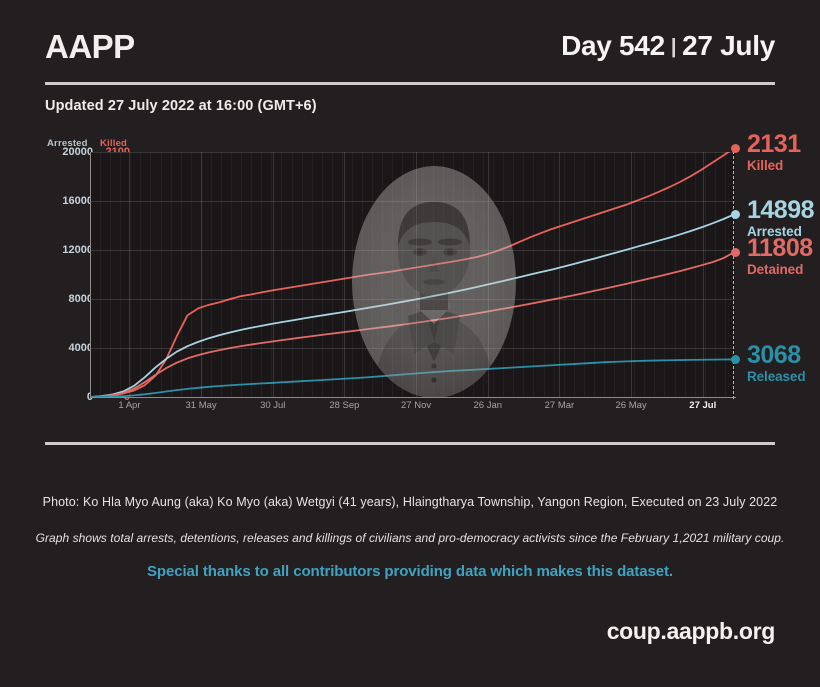  What do you see at coordinates (765, 166) in the screenshot?
I see `end-caption-killed: Killed` at bounding box center [765, 166].